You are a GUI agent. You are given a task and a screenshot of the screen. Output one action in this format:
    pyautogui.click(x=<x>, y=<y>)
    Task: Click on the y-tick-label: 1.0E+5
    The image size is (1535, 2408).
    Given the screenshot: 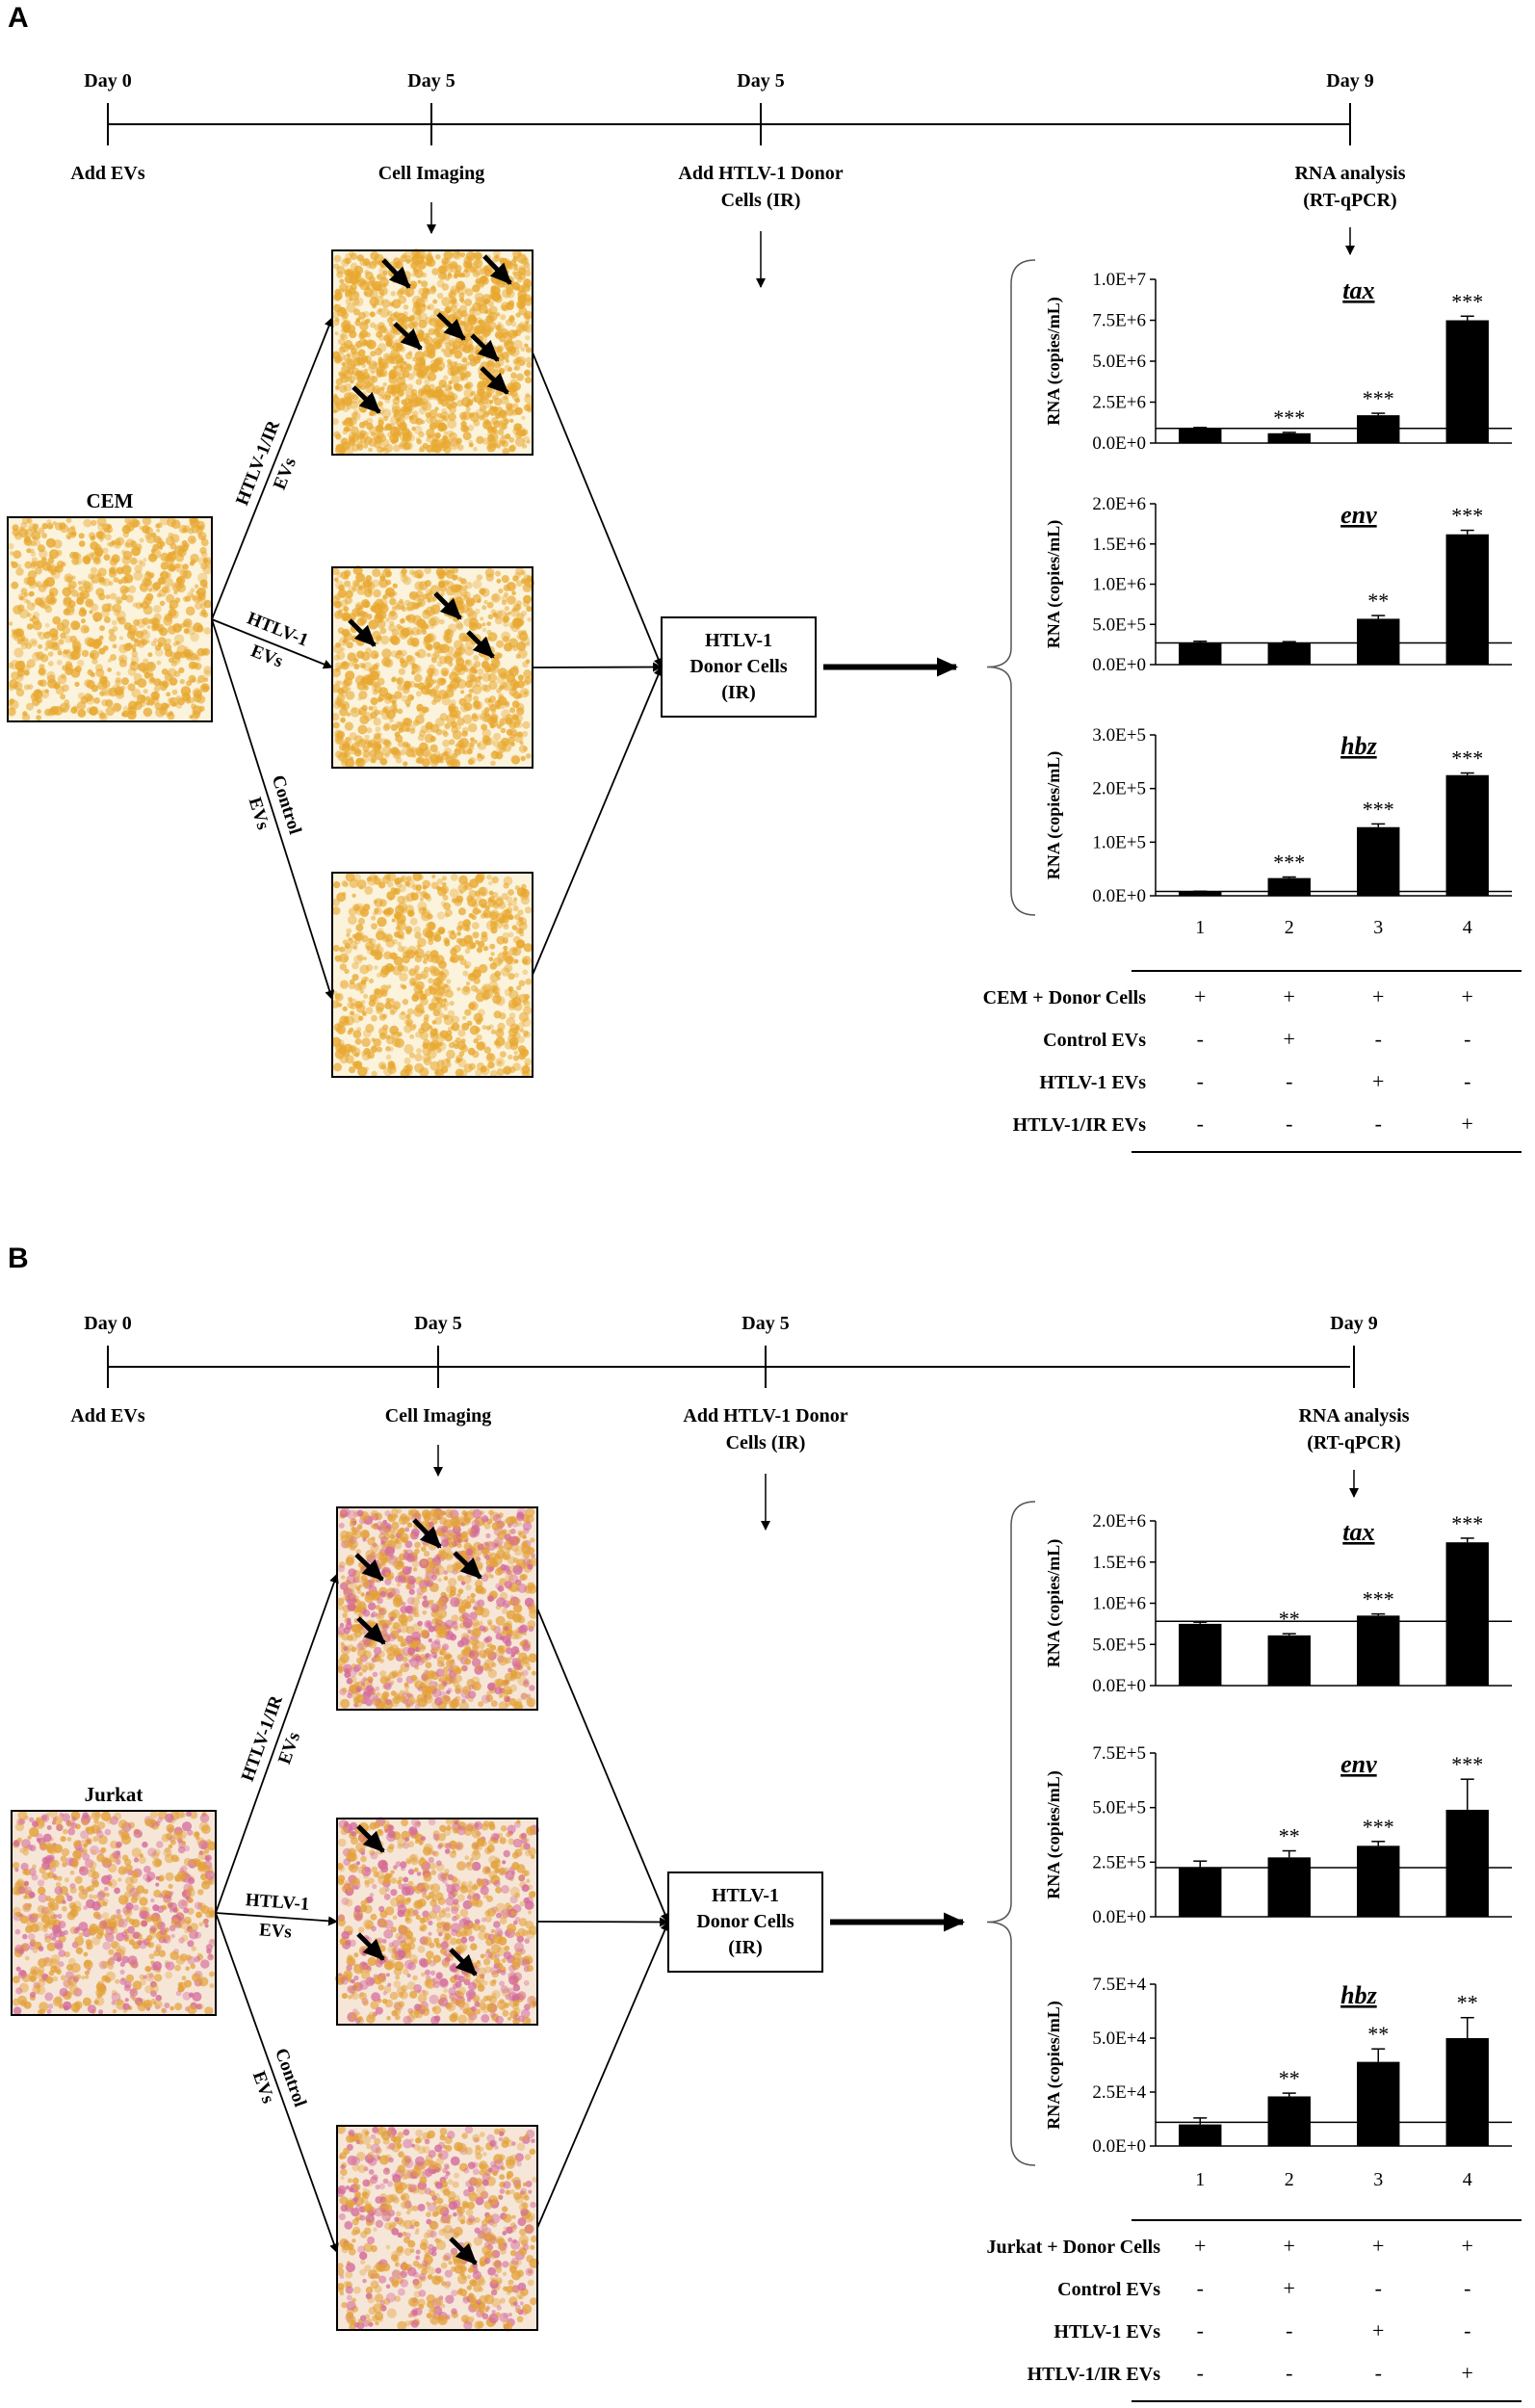 What is the action you would take?
    pyautogui.click(x=1119, y=842)
    